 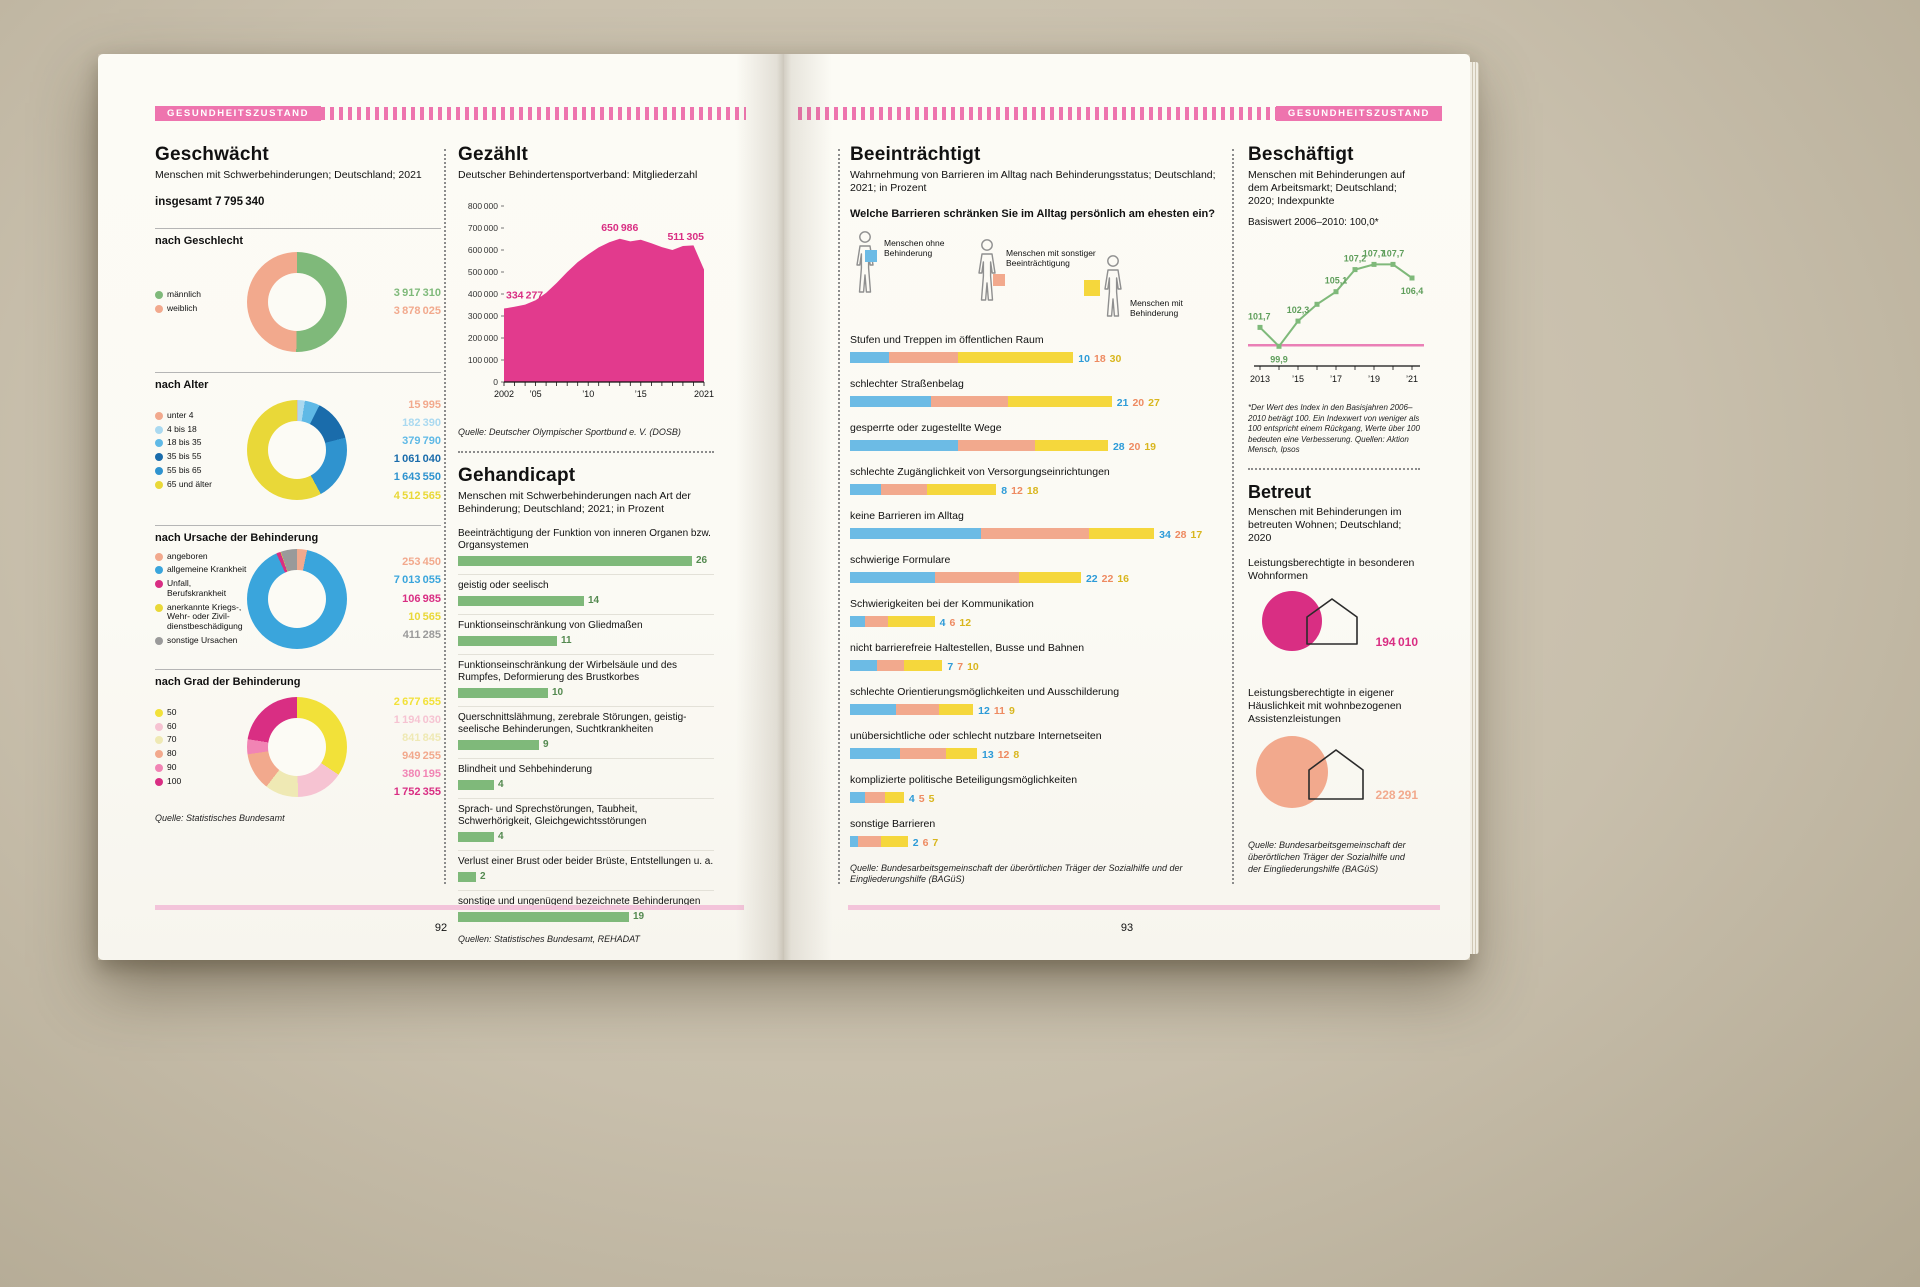 What do you see at coordinates (533, 113) in the screenshot?
I see `band-stripes` at bounding box center [533, 113].